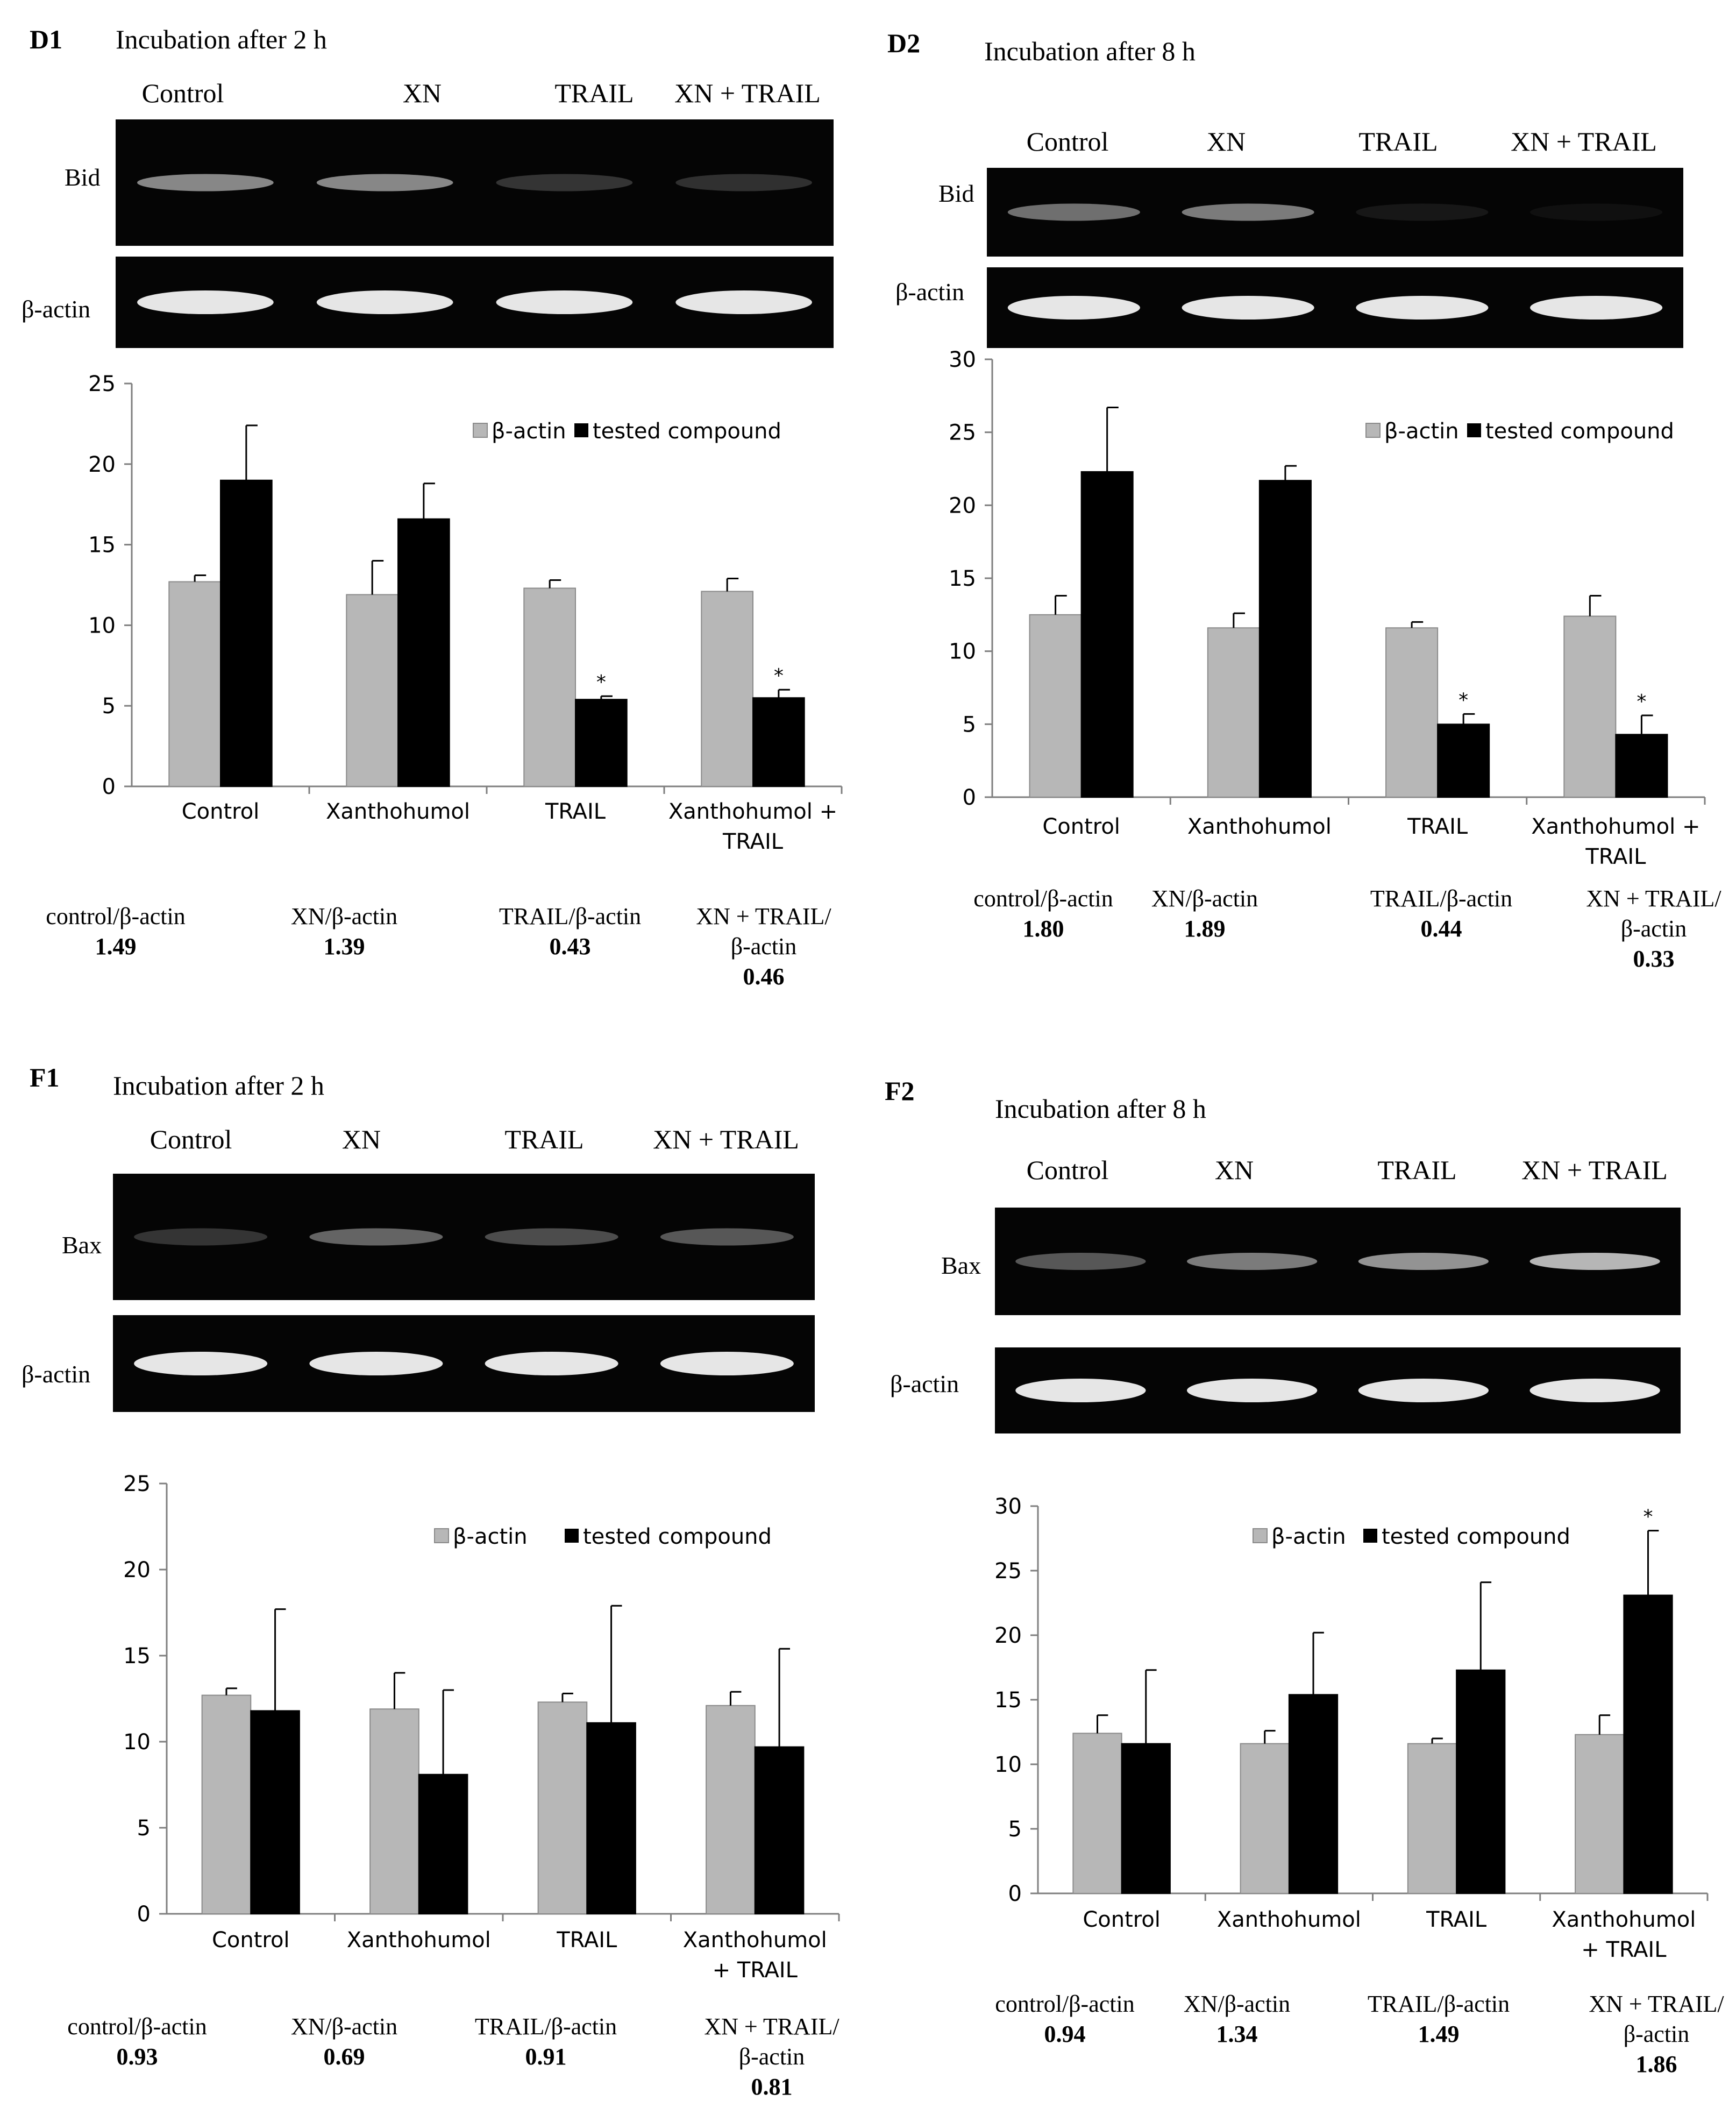 This screenshot has height=2115, width=1736. I want to click on y-tick-label: 10, so click(137, 1742).